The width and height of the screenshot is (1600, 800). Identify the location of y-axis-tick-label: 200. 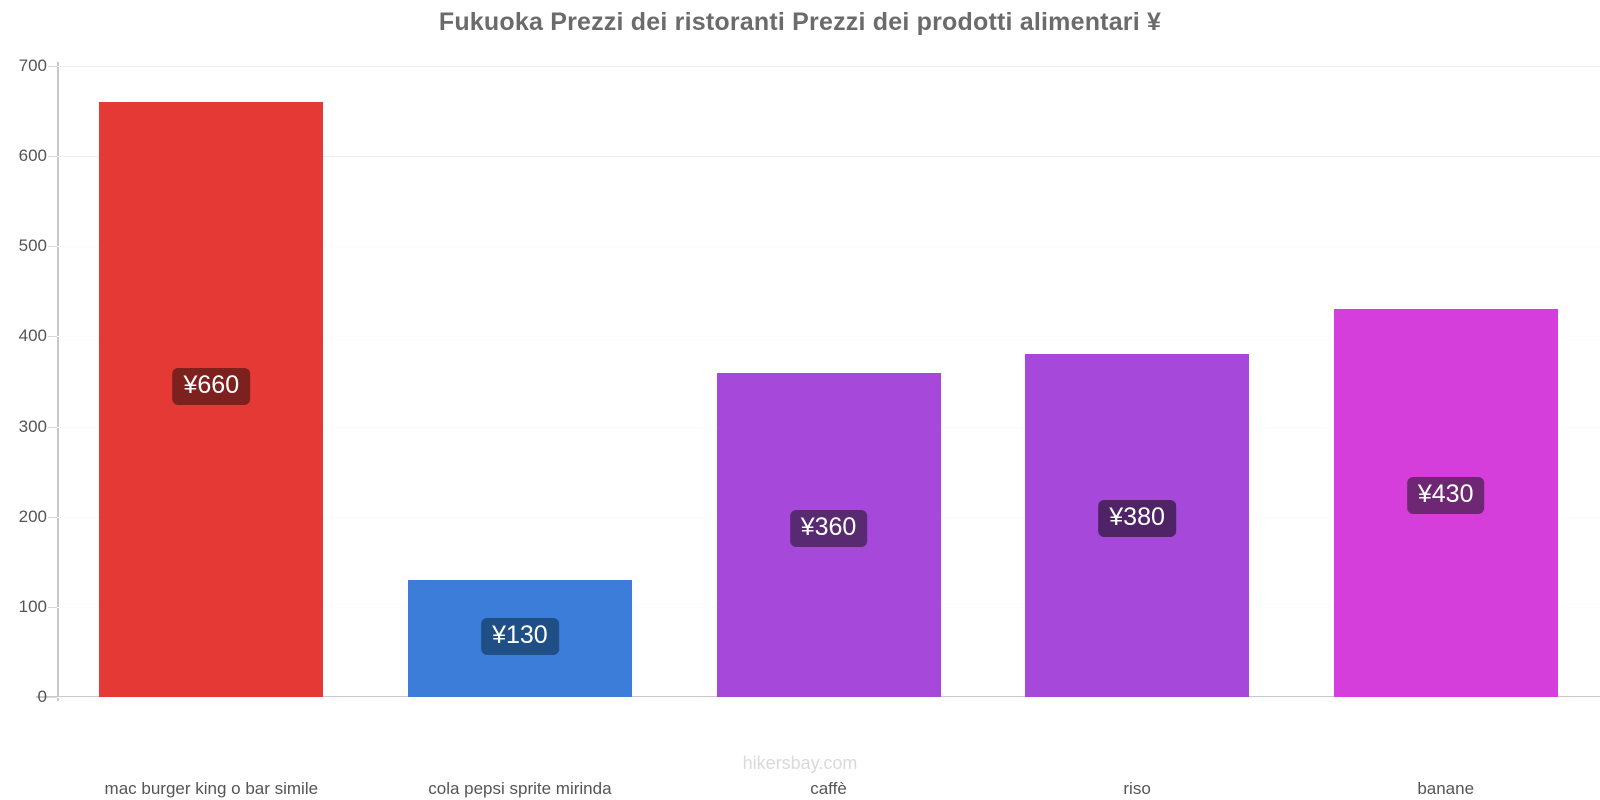
(32, 516).